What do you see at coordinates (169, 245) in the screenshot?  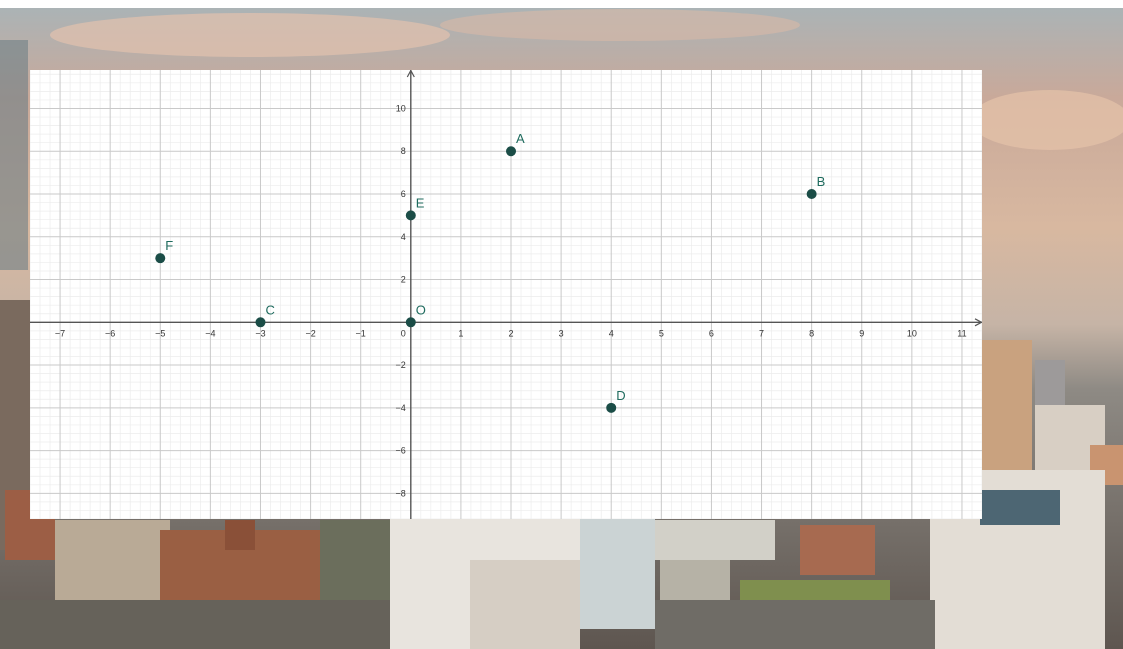 I see `point-label-f: F` at bounding box center [169, 245].